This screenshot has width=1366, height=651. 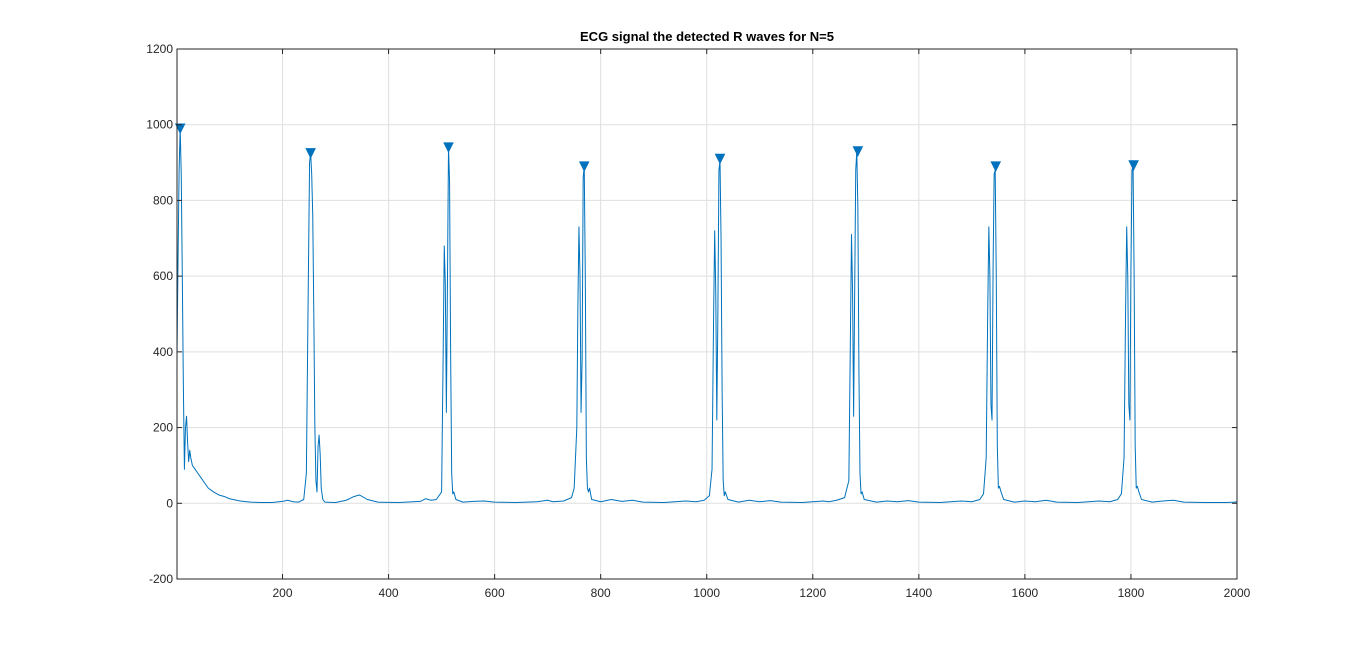 What do you see at coordinates (812, 593) in the screenshot?
I see `x-tick-label-5: 1200` at bounding box center [812, 593].